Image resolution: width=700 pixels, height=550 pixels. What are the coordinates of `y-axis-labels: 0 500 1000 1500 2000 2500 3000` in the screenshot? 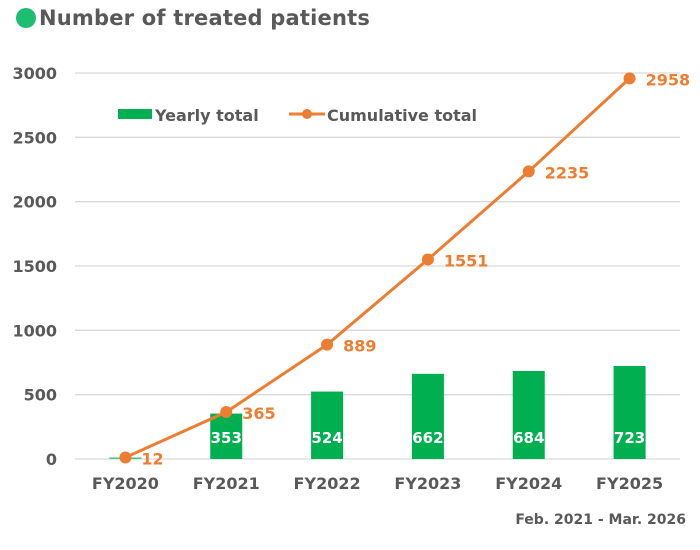 It's located at (34, 266).